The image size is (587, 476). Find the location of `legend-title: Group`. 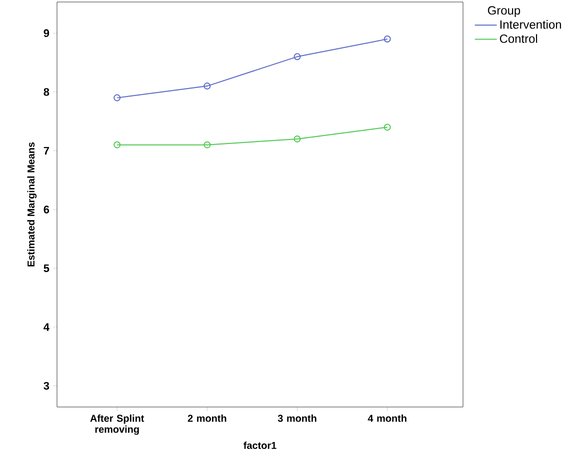

legend-title: Group is located at coordinates (504, 12).